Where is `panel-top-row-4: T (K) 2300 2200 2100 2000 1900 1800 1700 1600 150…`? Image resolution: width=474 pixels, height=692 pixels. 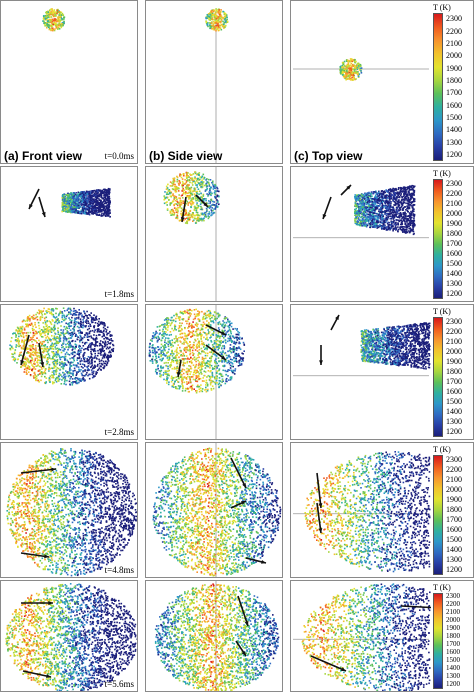 panel-top-row-4: T (K) 2300 2200 2100 2000 1900 1800 1700 1600 150… is located at coordinates (382, 510).